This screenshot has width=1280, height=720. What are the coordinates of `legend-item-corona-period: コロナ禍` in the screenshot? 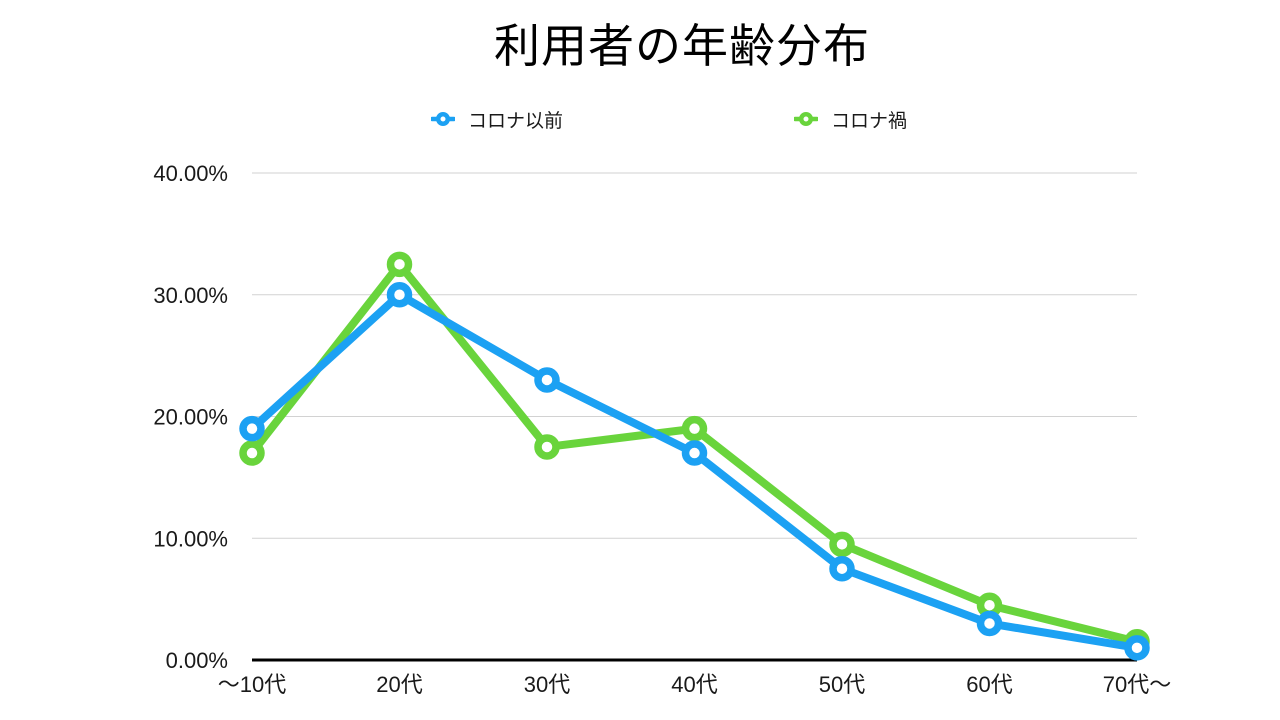 It's located at (850, 119).